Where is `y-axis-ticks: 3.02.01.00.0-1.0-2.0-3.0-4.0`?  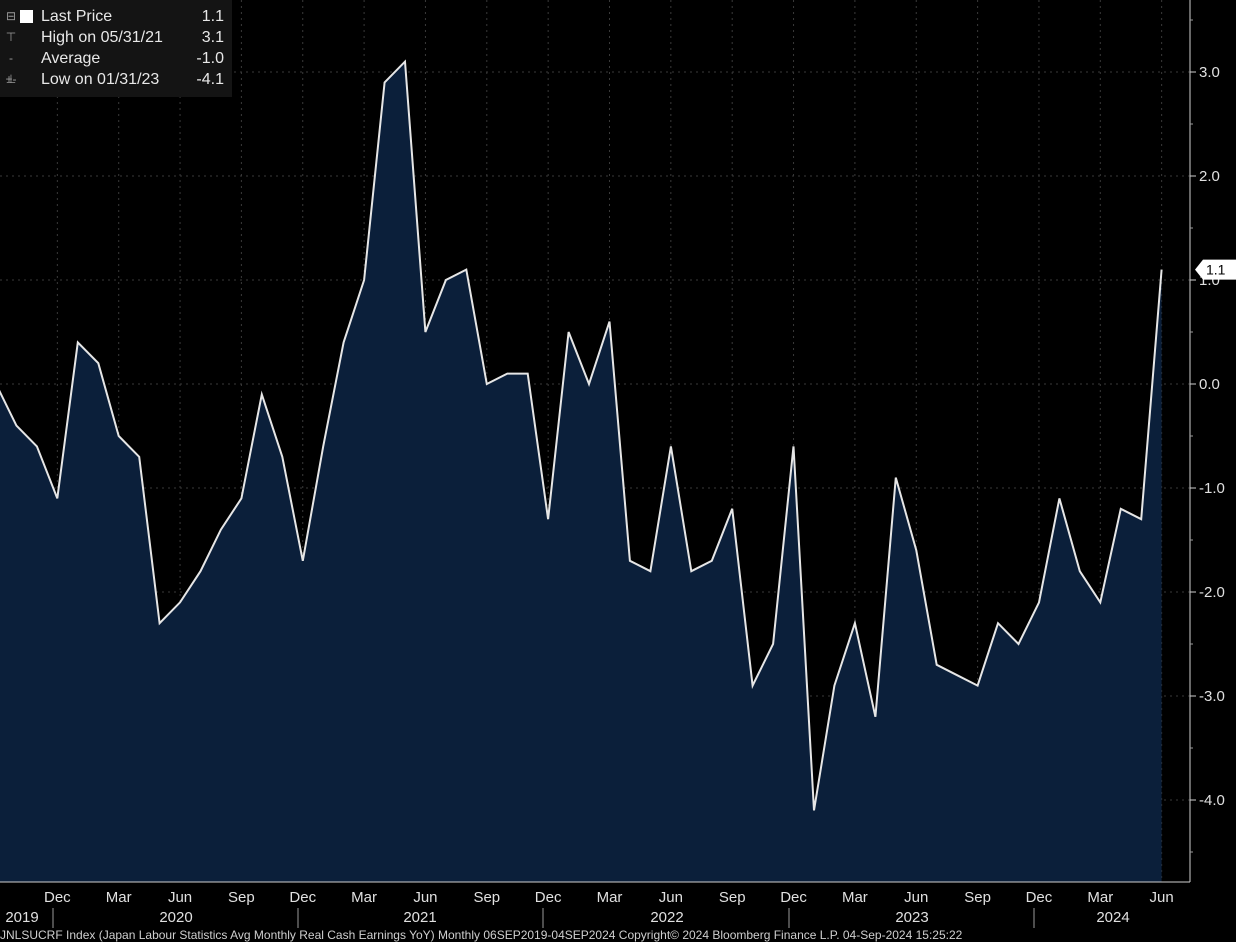
y-axis-ticks: 3.02.01.00.0-1.0-2.0-3.0-4.0 is located at coordinates (1207, 436).